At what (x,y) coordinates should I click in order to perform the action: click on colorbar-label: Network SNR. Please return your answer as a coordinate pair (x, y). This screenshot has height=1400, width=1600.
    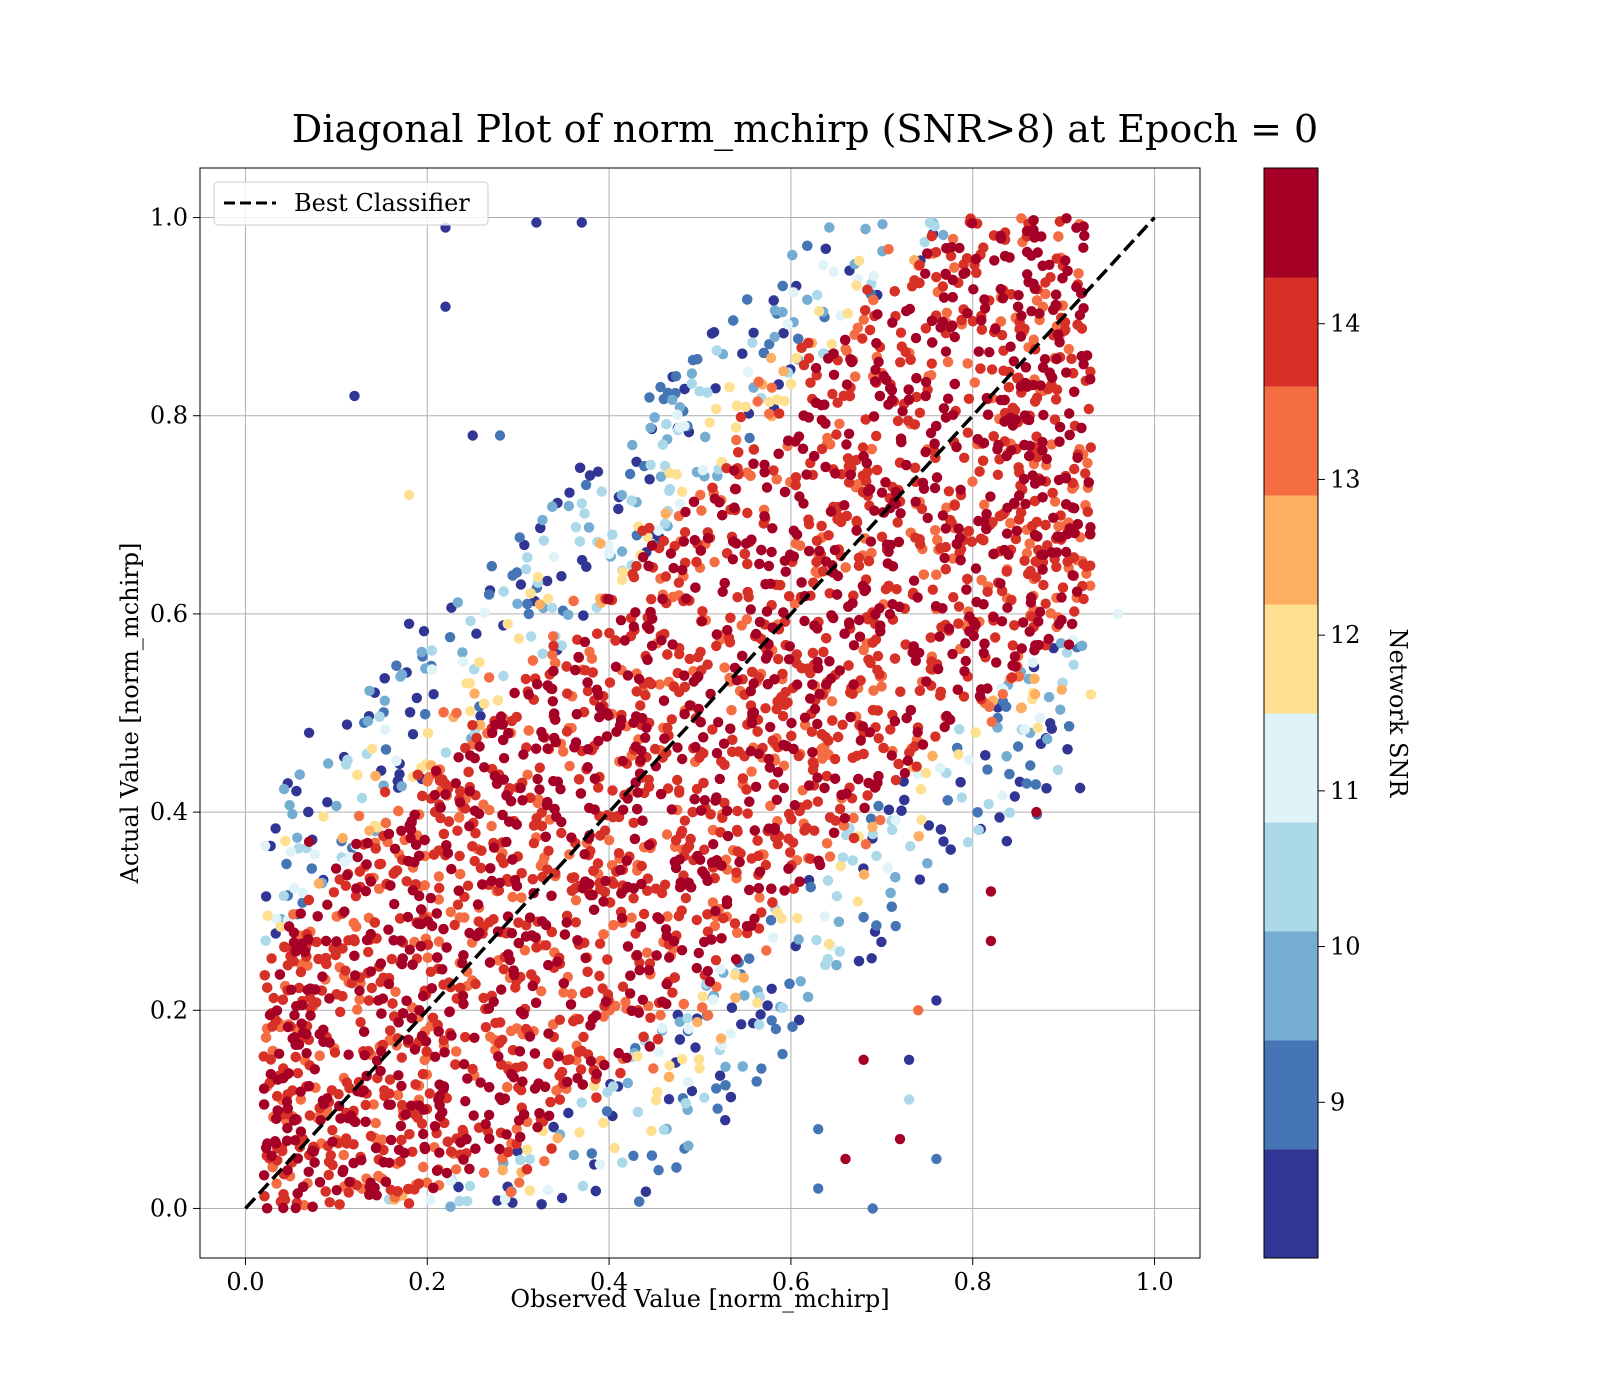
    Looking at the image, I should click on (1398, 714).